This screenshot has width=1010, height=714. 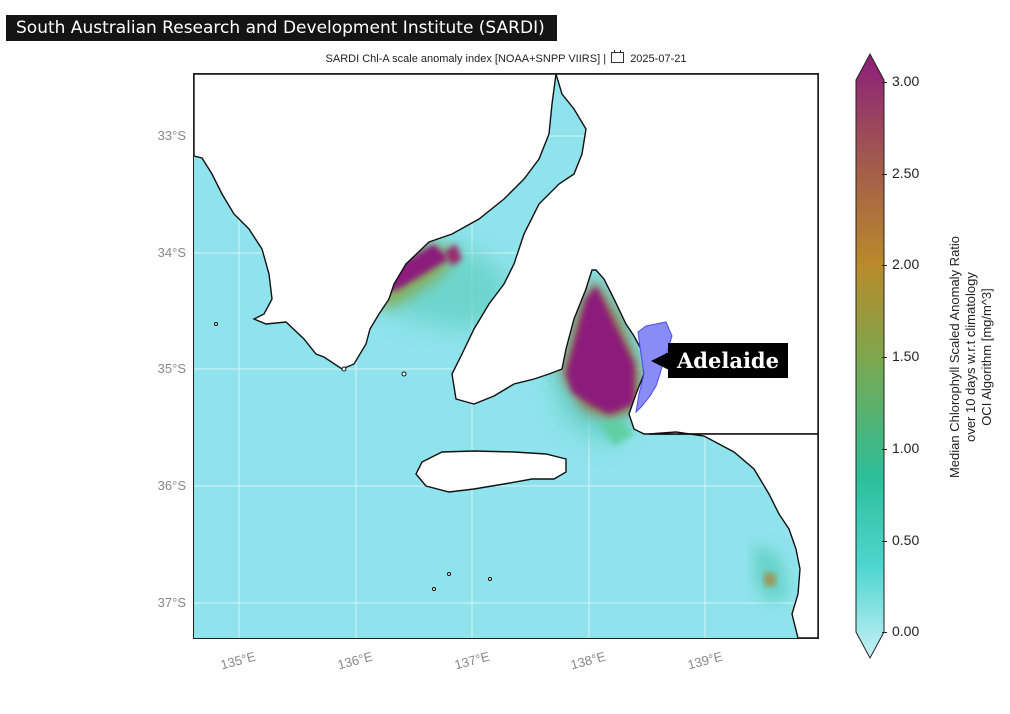 What do you see at coordinates (733, 534) in the screenshot?
I see `land-southeast` at bounding box center [733, 534].